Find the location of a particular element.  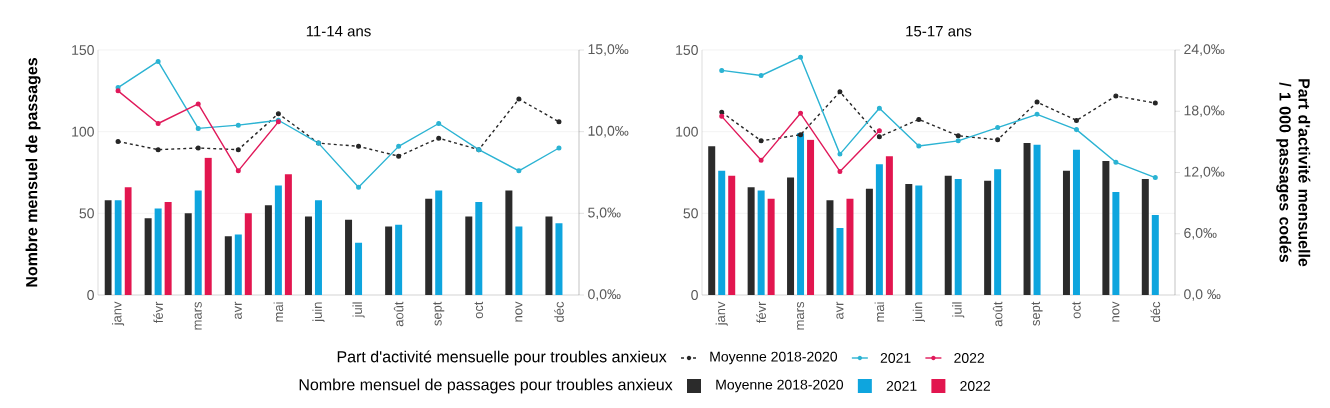

text: Part d'activité mensuelle pour troubles anxieux is located at coordinates (502, 358).